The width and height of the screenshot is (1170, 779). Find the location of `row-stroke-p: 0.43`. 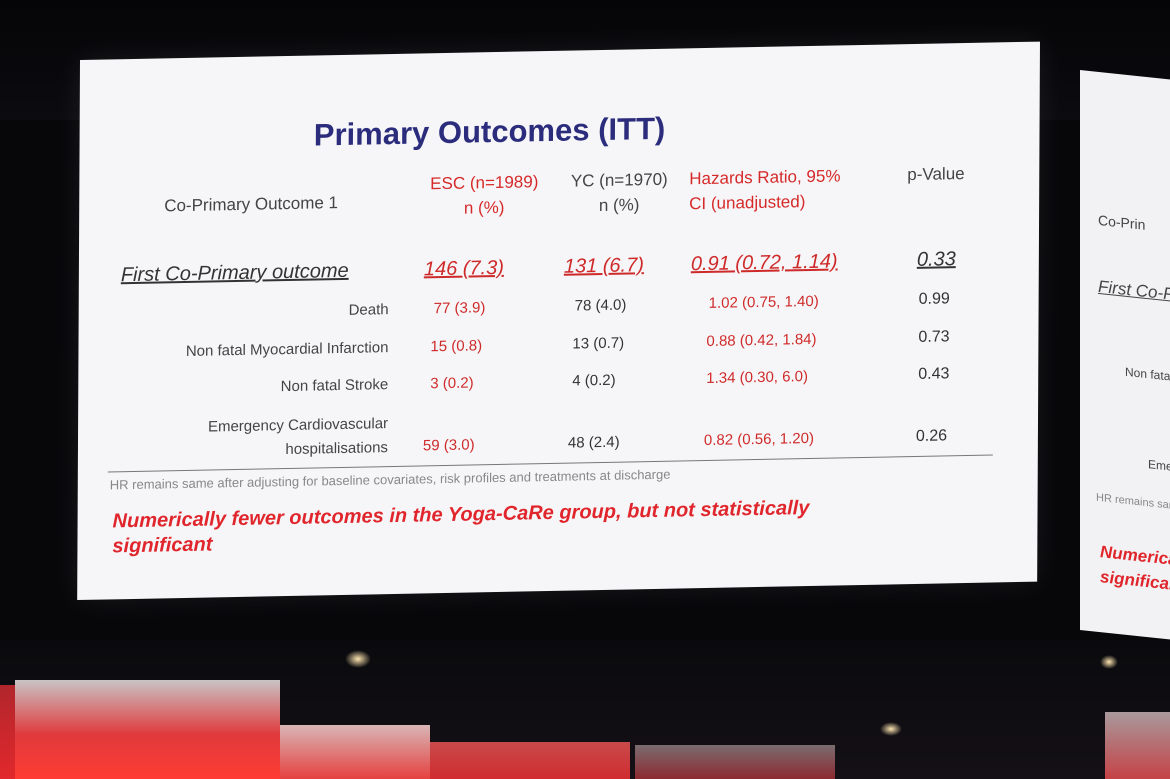

row-stroke-p: 0.43 is located at coordinates (934, 374).